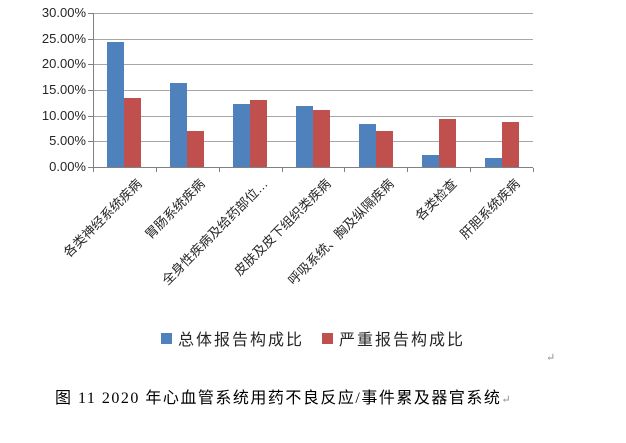 The height and width of the screenshot is (443, 626). What do you see at coordinates (313, 338) in the screenshot?
I see `chart-legend: 总体报告构成比 严重报告构成比` at bounding box center [313, 338].